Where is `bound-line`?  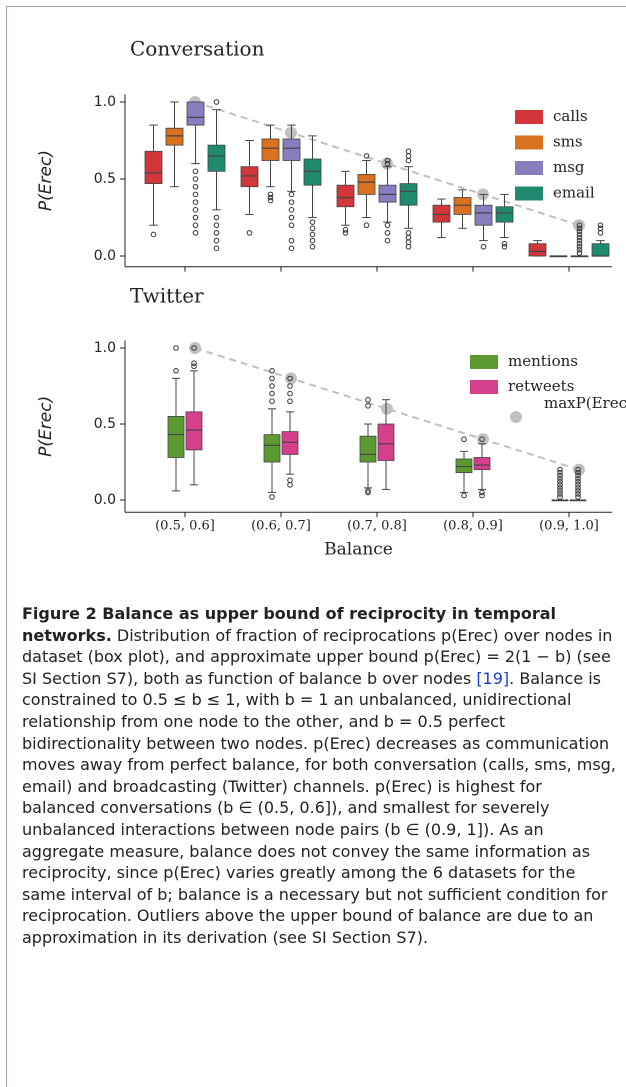 bound-line is located at coordinates (387, 164).